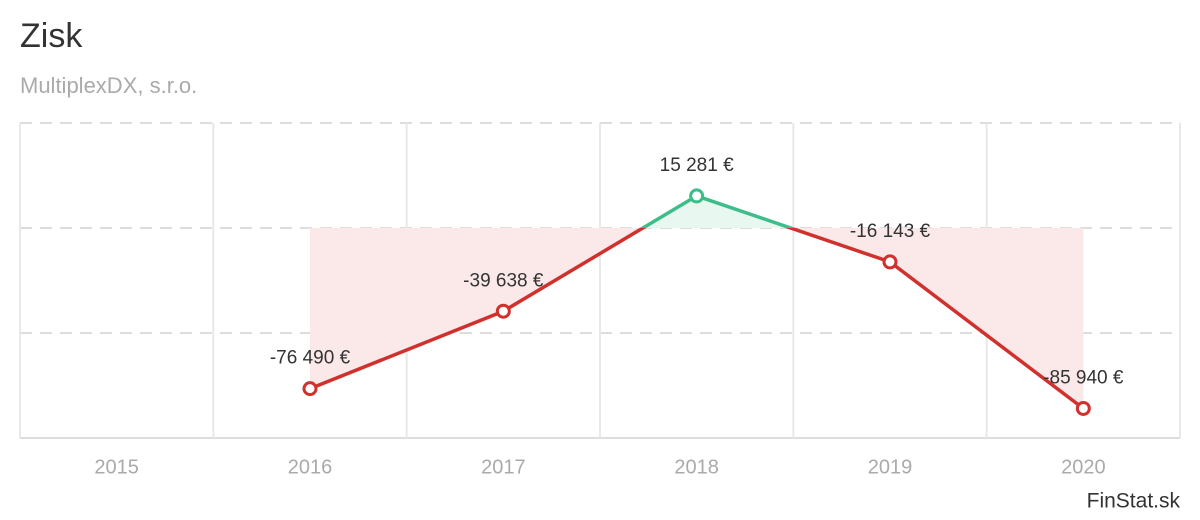 The image size is (1200, 520). What do you see at coordinates (51, 36) in the screenshot?
I see `chart-title: Zisk` at bounding box center [51, 36].